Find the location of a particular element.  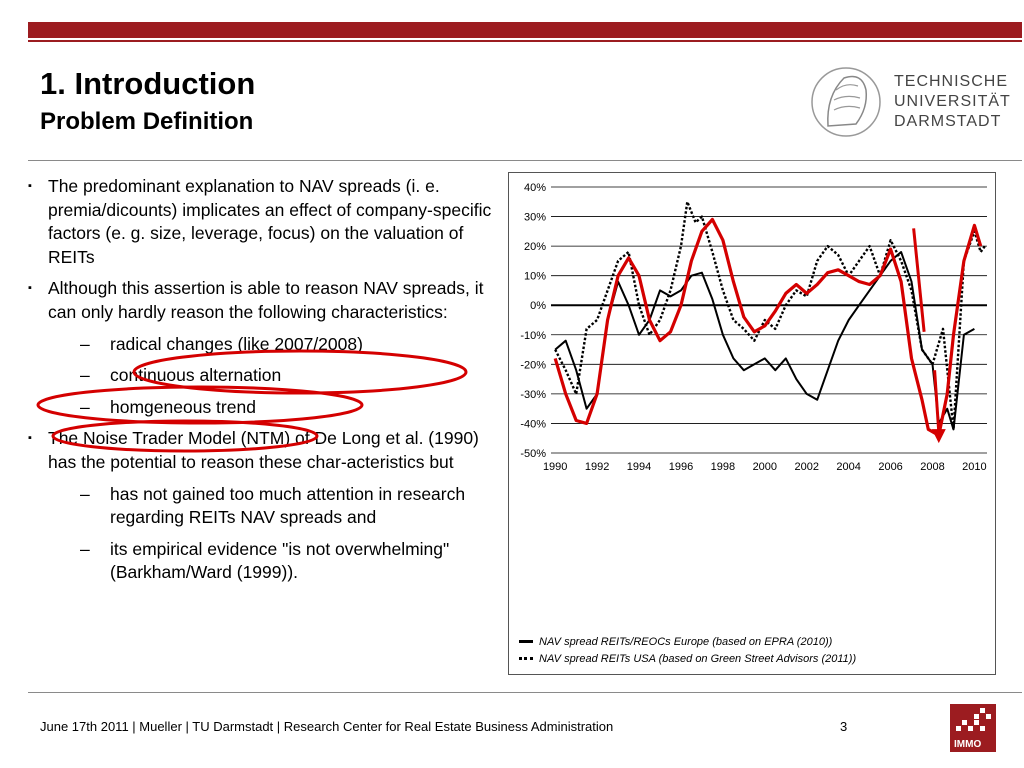

legend-swatch-dotted is located at coordinates (526, 658).